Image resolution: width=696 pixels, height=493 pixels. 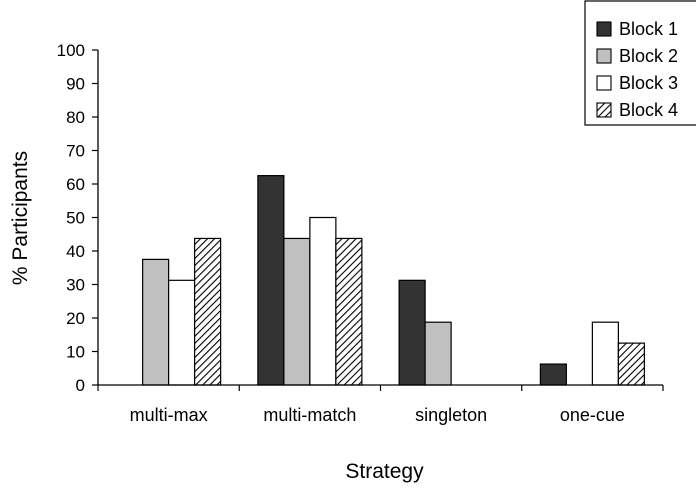 I want to click on y-axis-ticks: 0 10 20 30 40 50 60 70 80 90 100, so click(x=77, y=218).